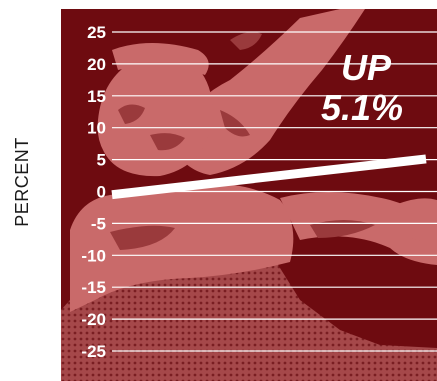 The image size is (437, 381). I want to click on y-tick-label: -15, so click(93, 287).